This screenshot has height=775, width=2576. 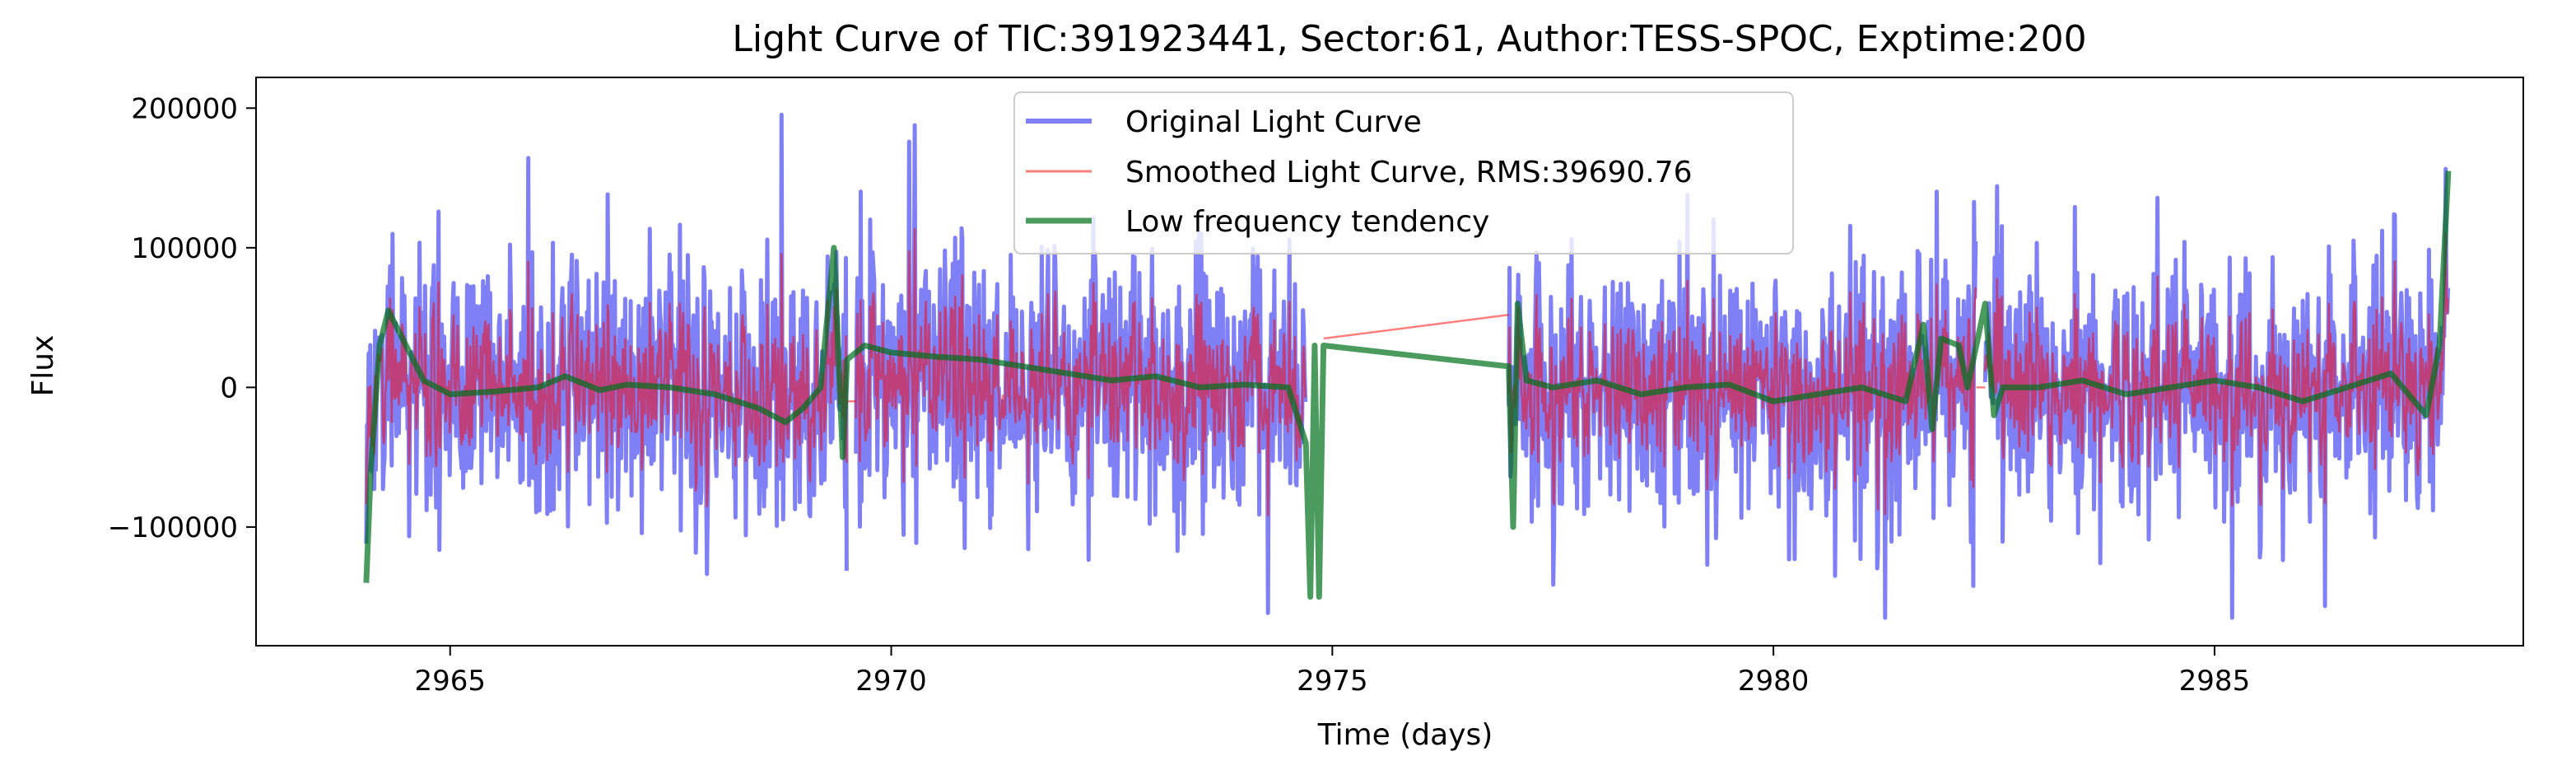 What do you see at coordinates (184, 108) in the screenshot?
I see `y-tick-label: 200000` at bounding box center [184, 108].